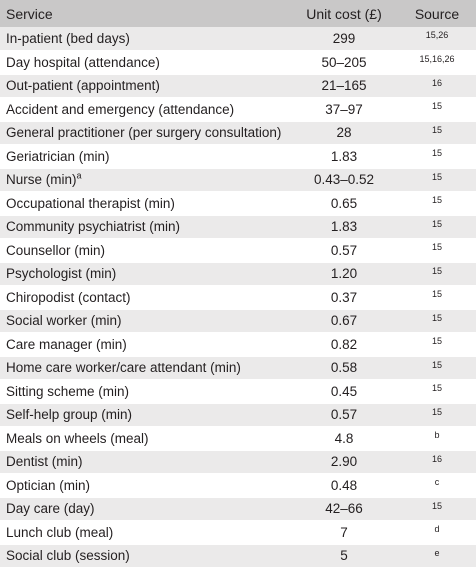  What do you see at coordinates (68, 556) in the screenshot?
I see `service-name: Social club (session)` at bounding box center [68, 556].